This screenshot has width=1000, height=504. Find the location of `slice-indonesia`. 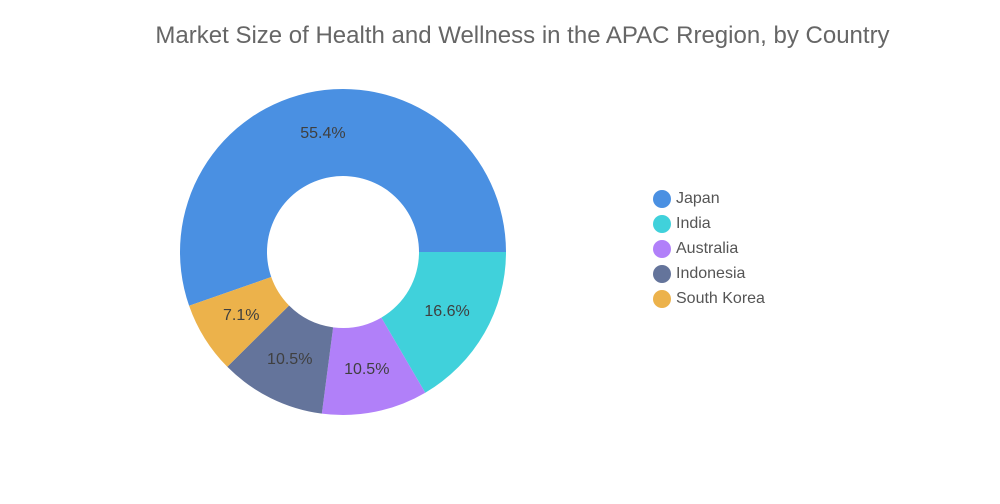

slice-indonesia is located at coordinates (280, 359).